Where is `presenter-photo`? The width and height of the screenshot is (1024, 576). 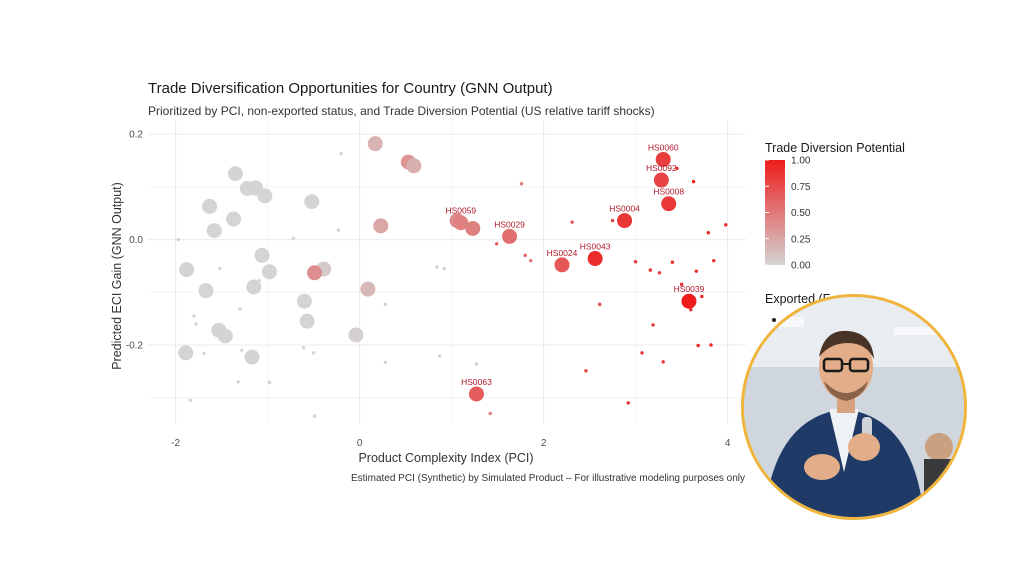 presenter-photo is located at coordinates (854, 407).